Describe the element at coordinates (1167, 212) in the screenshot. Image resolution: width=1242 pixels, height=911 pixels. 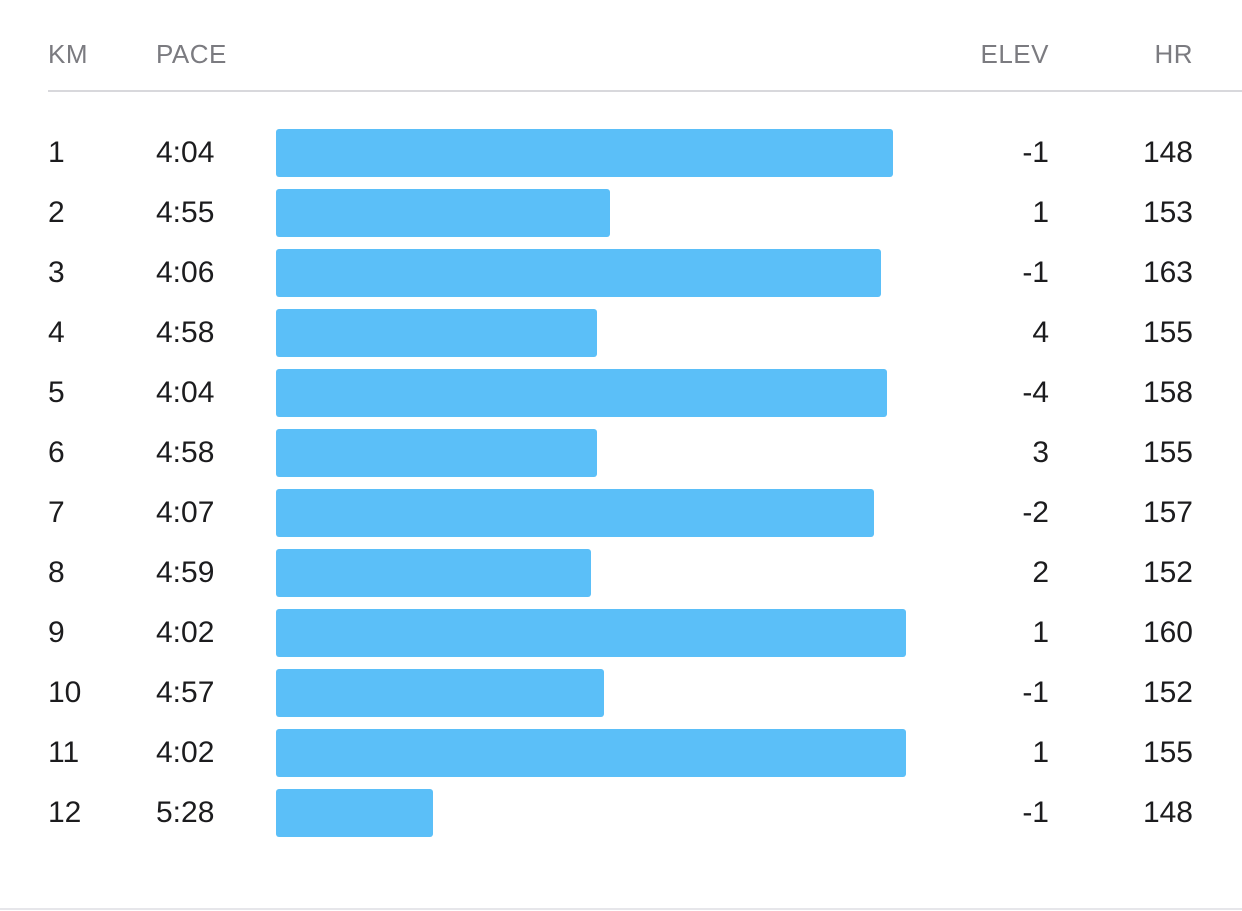
I see `split-hr: 153` at that location.